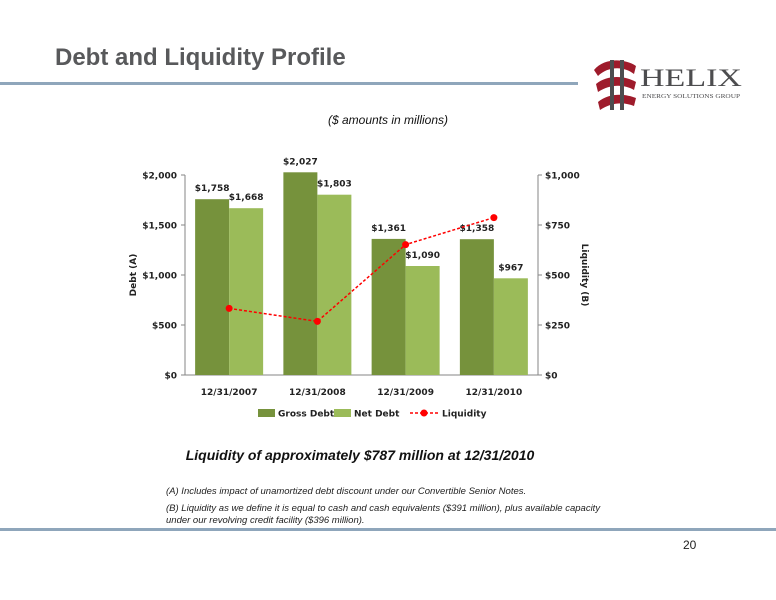 This screenshot has height=600, width=776. I want to click on logo-tagline: ENERGY SOLUTIONS GROUP, so click(691, 96).